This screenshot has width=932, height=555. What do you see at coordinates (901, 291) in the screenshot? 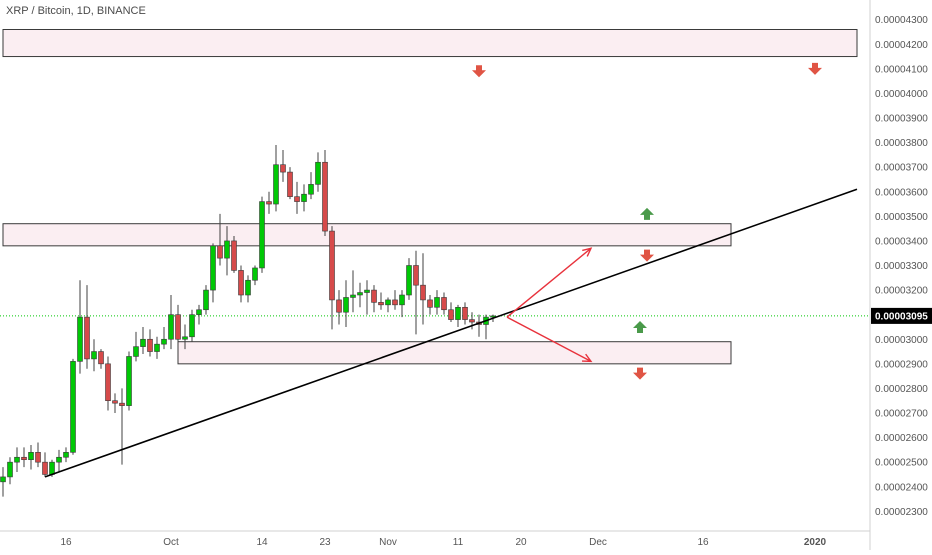
I see `price-tick-label: 0.00003200` at bounding box center [901, 291].